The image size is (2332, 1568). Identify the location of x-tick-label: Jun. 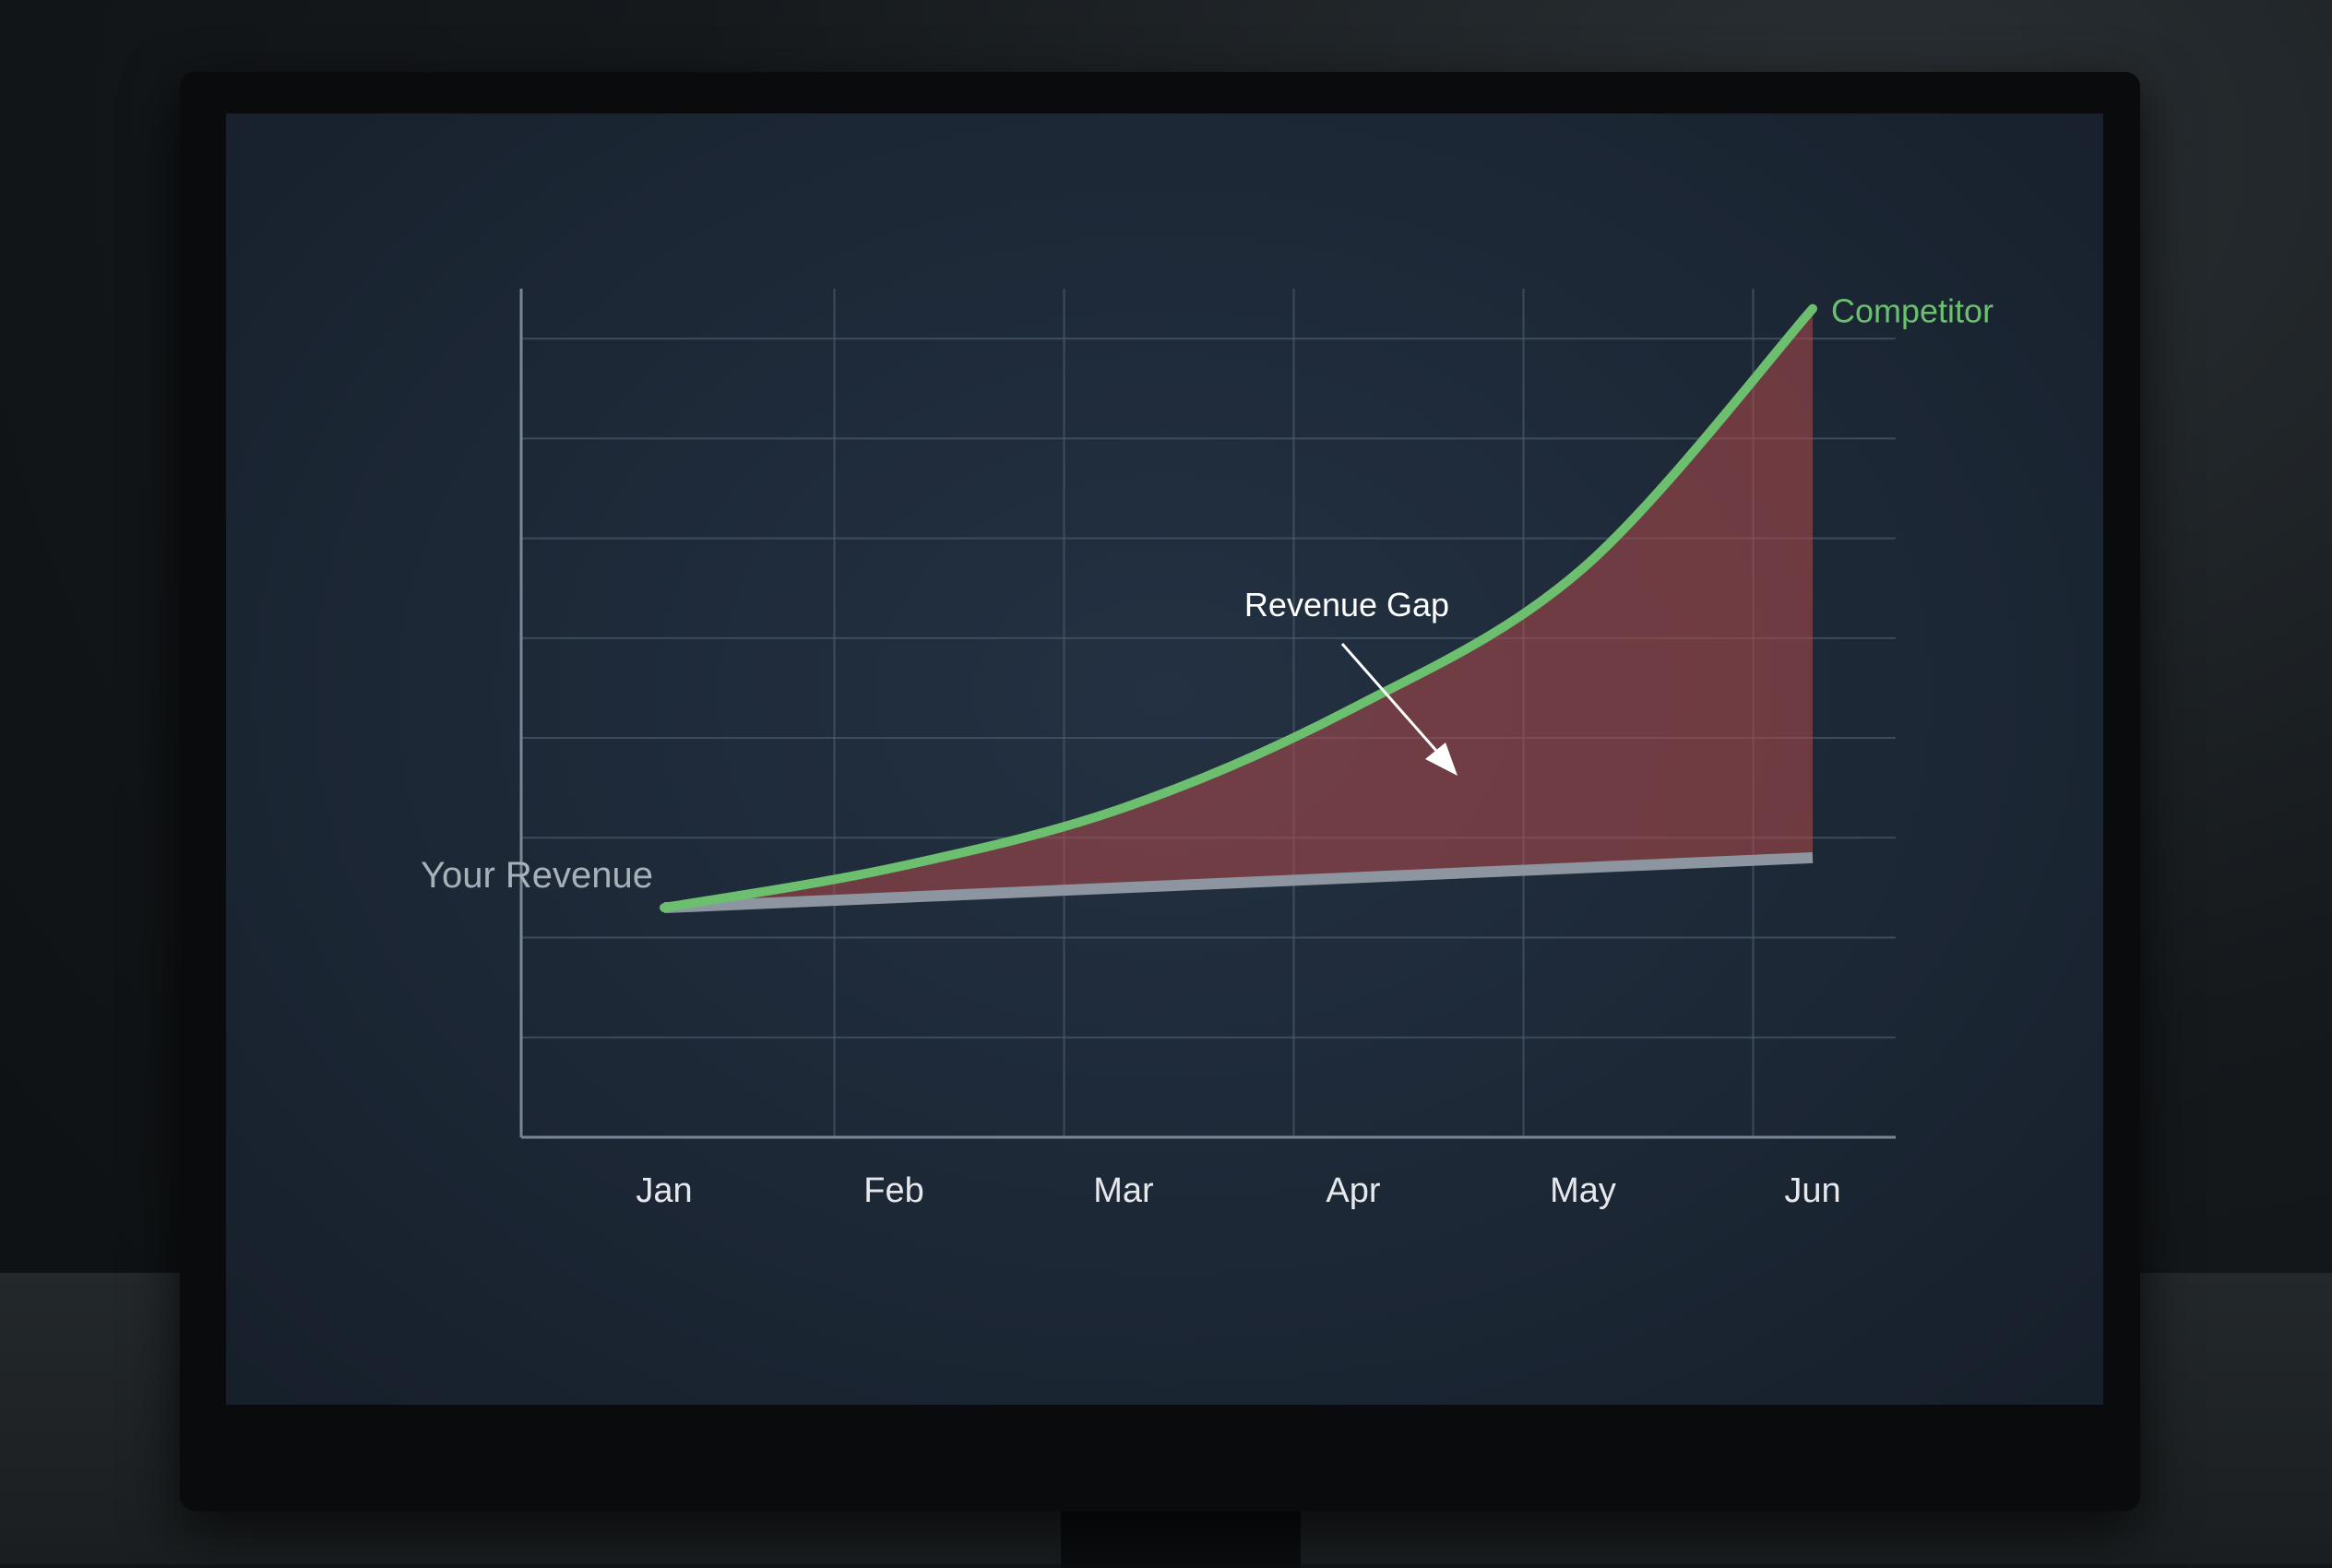
(1812, 1190).